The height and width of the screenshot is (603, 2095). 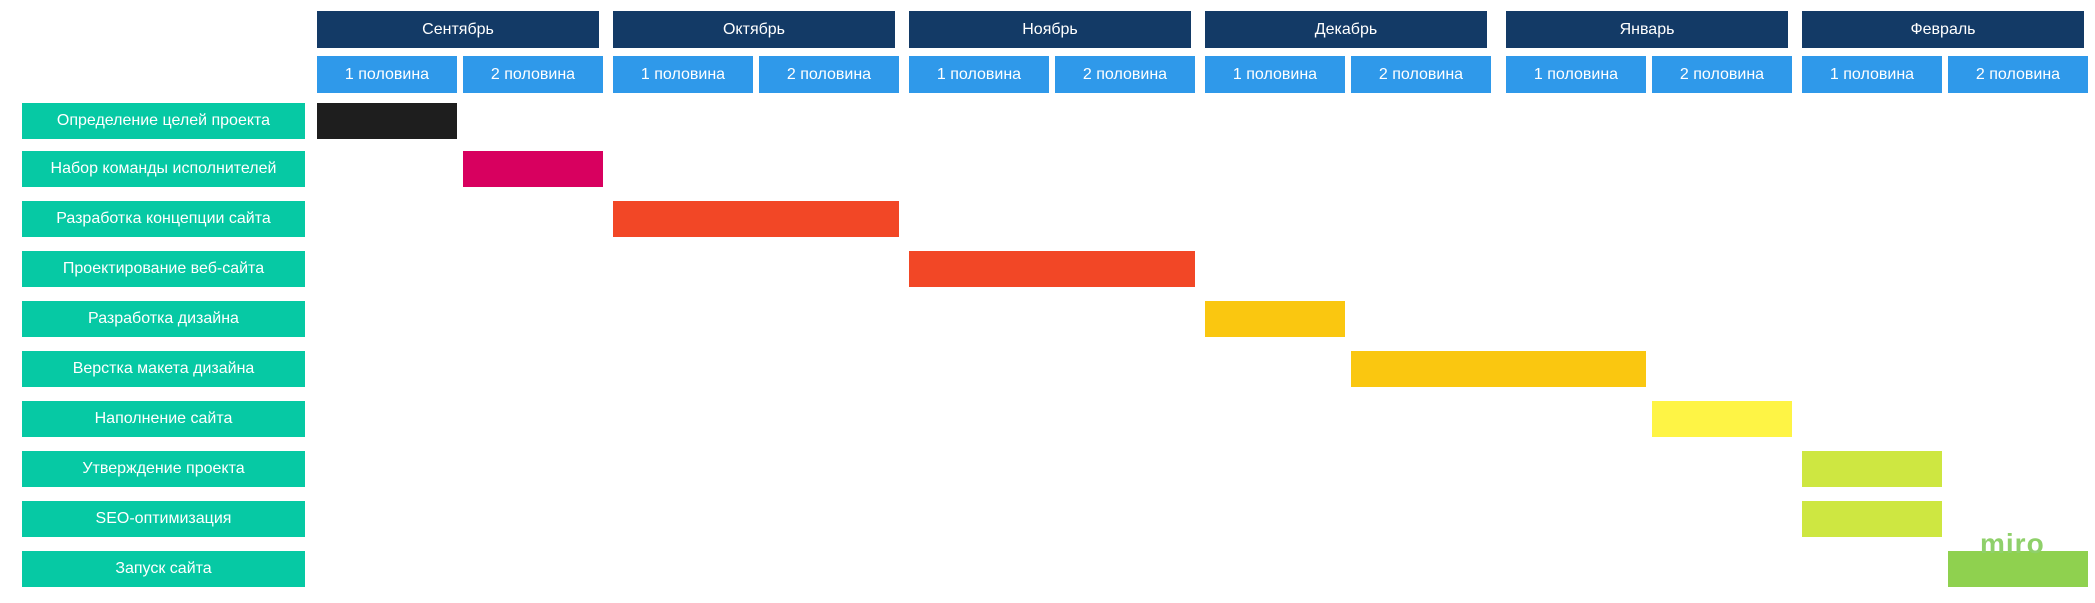 What do you see at coordinates (1647, 29) in the screenshot?
I see `month-header: Январь` at bounding box center [1647, 29].